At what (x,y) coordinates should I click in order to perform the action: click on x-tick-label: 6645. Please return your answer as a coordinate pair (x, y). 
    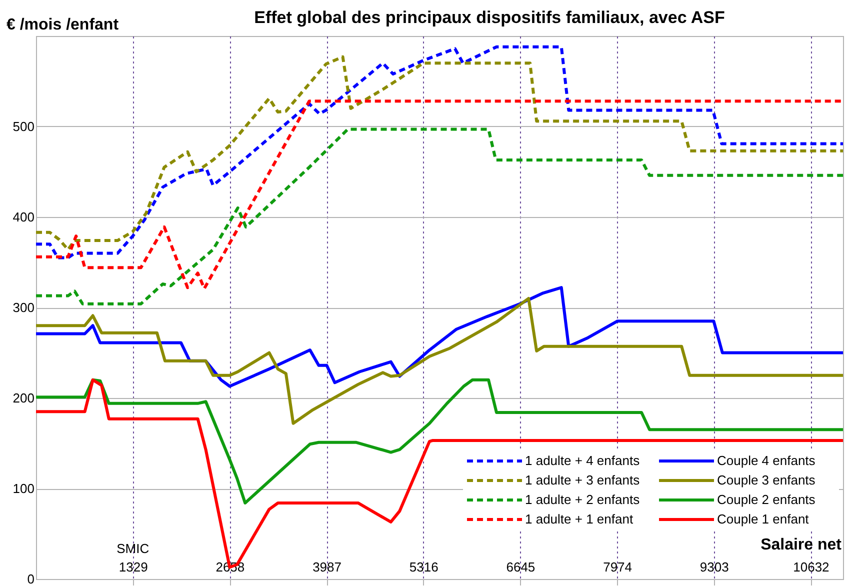
    Looking at the image, I should click on (521, 567).